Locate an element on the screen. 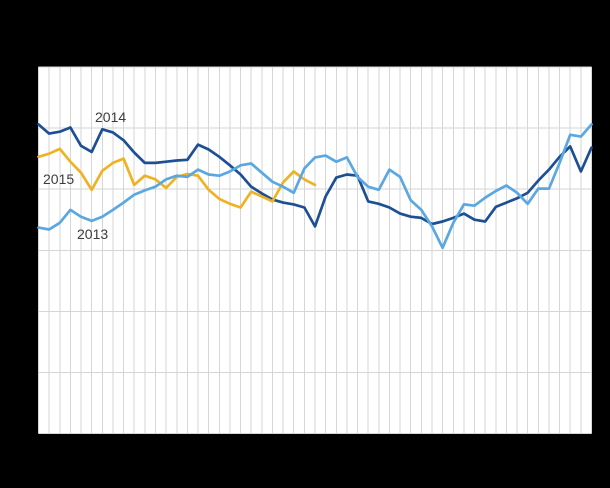  series-label-2015: 2015 is located at coordinates (59, 179).